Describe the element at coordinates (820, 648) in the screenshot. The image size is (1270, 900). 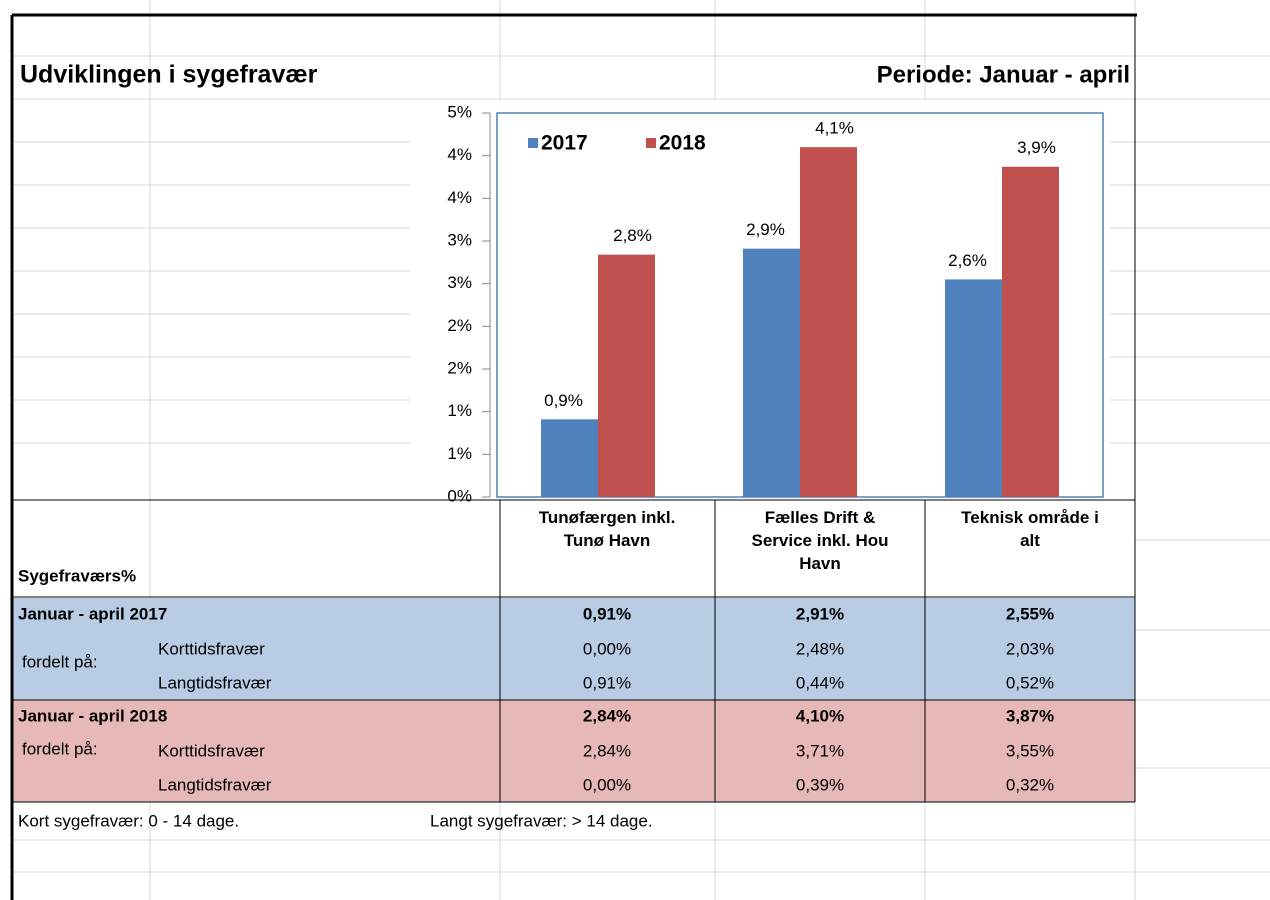
I see `cell-value: 2,48%` at that location.